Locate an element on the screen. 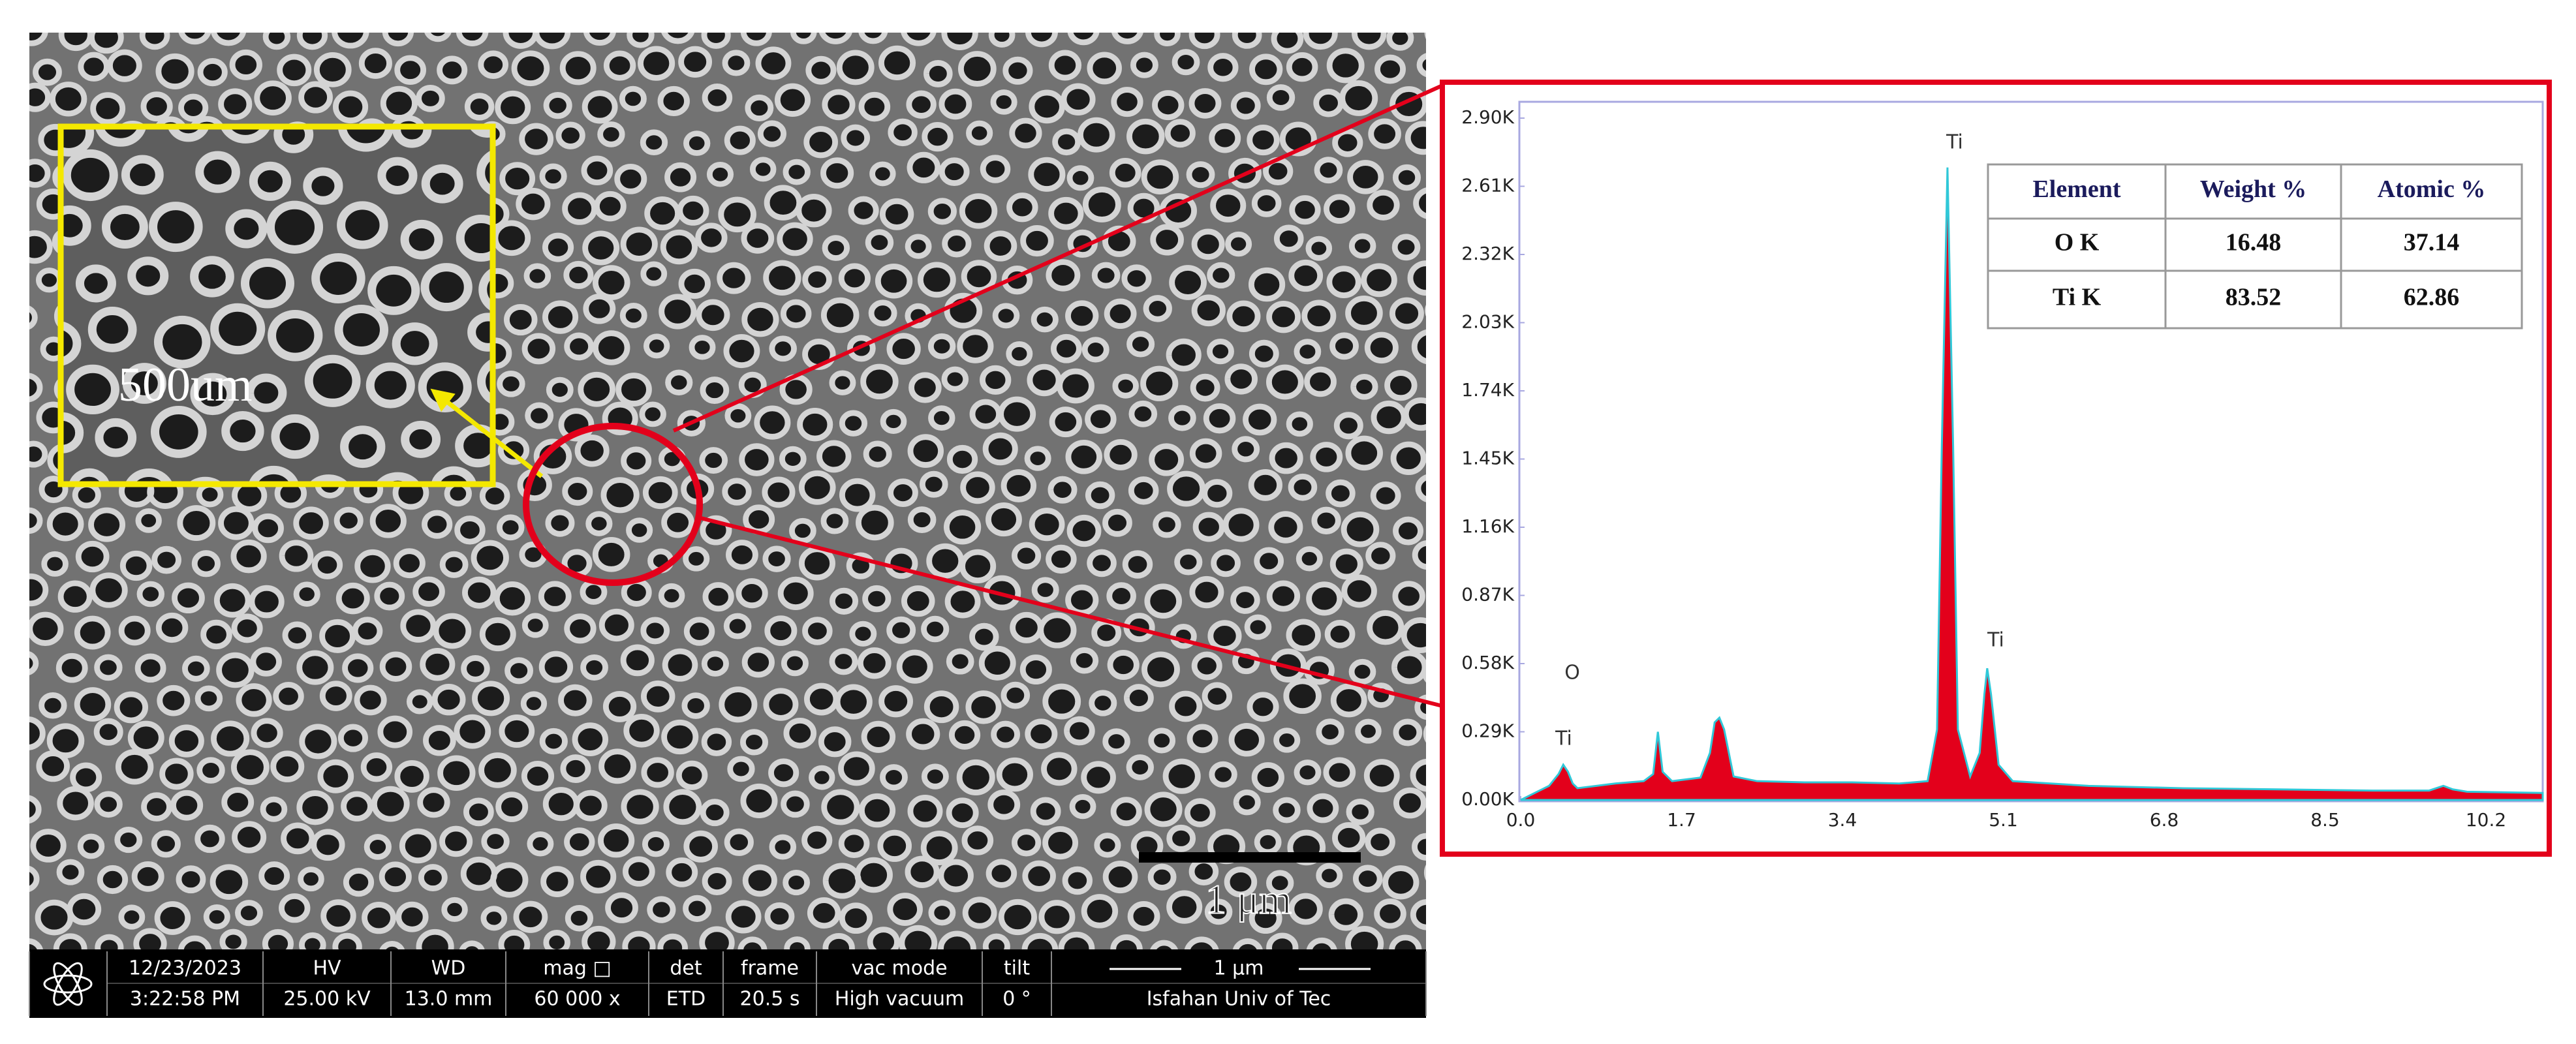 The width and height of the screenshot is (2576, 1044). inset-frame is located at coordinates (276, 305).